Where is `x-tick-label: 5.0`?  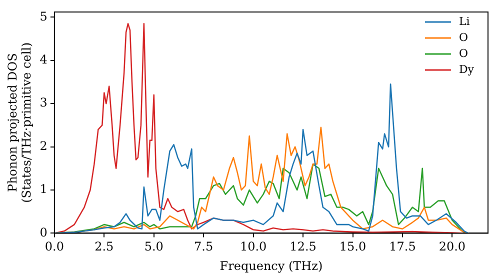
x-tick-label: 5.0 is located at coordinates (154, 247).